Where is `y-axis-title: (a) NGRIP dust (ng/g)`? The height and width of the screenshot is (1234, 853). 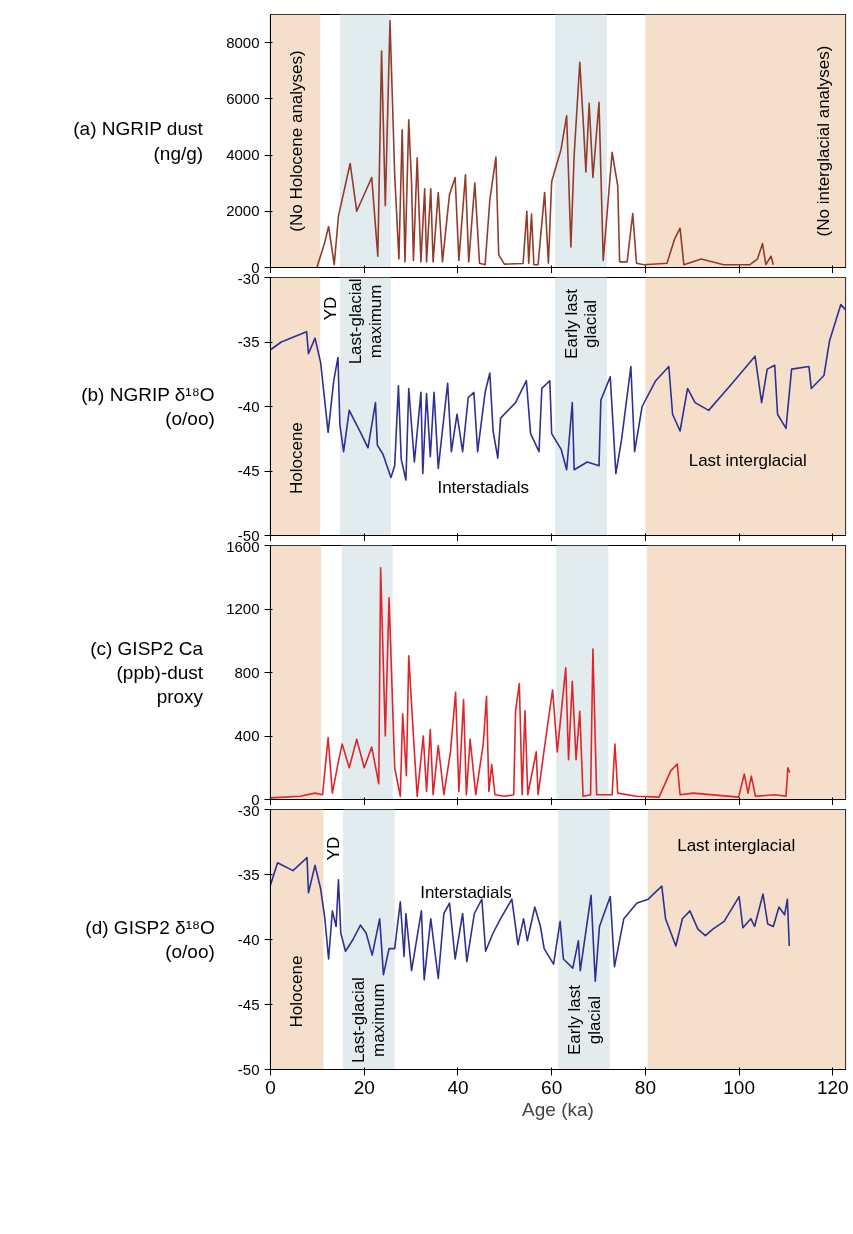 y-axis-title: (a) NGRIP dust (ng/g) is located at coordinates (138, 141).